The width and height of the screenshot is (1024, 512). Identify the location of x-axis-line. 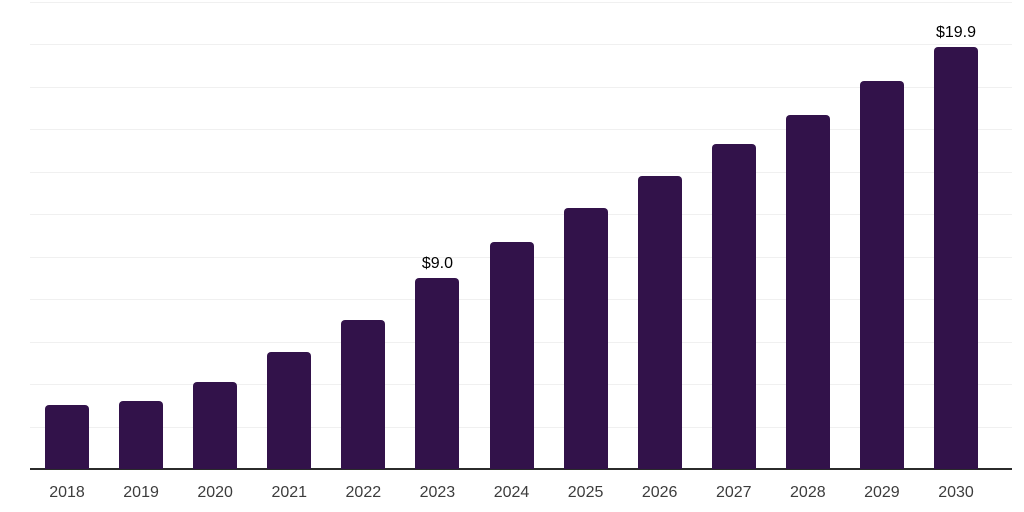
(521, 469).